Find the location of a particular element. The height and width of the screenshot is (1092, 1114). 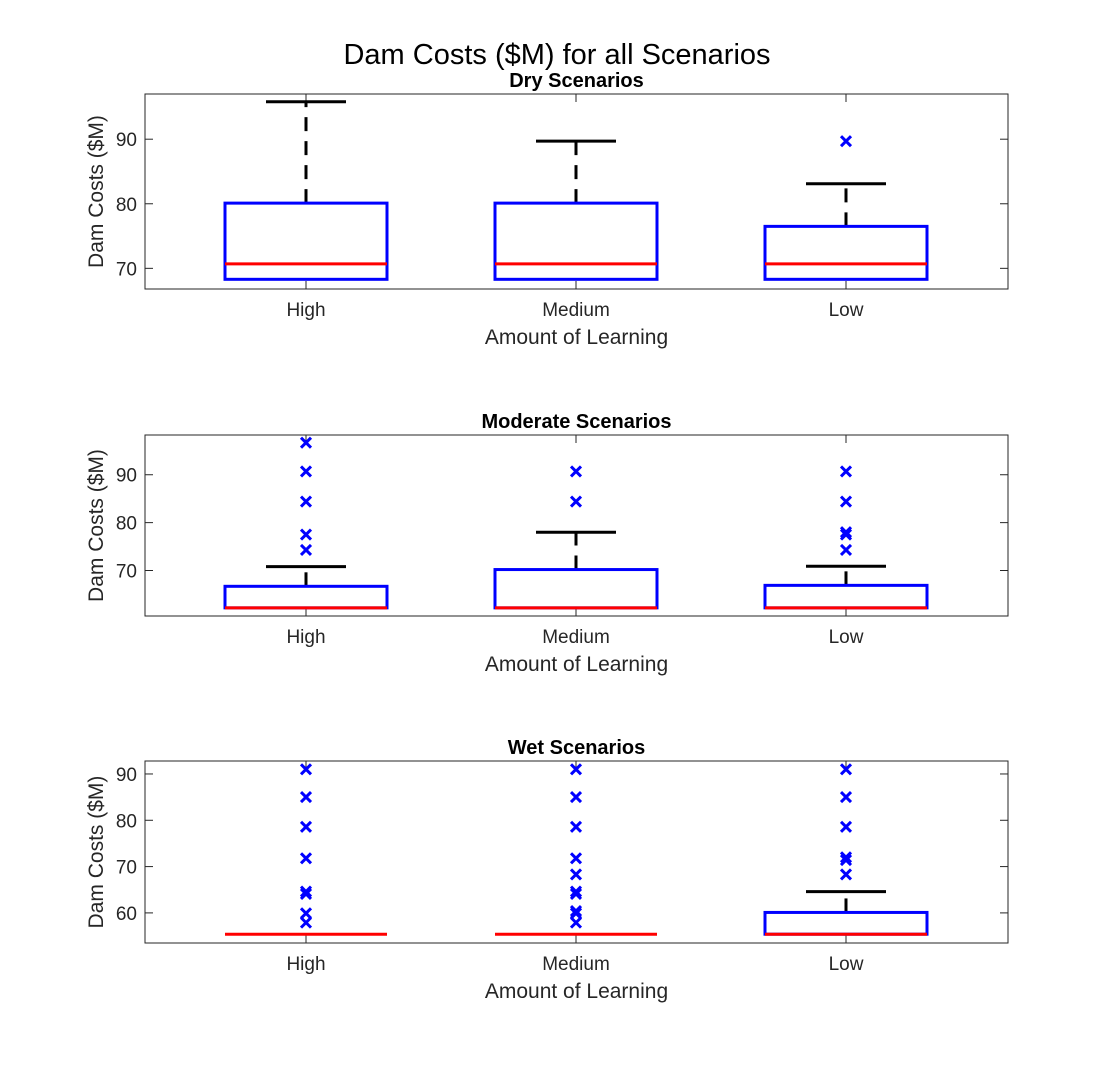

figure-title: Dam Costs ($M) for all Scenarios is located at coordinates (556, 55).